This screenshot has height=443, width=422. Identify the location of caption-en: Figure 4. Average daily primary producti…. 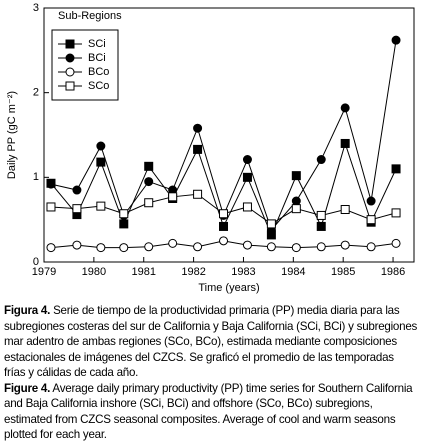
(211, 412).